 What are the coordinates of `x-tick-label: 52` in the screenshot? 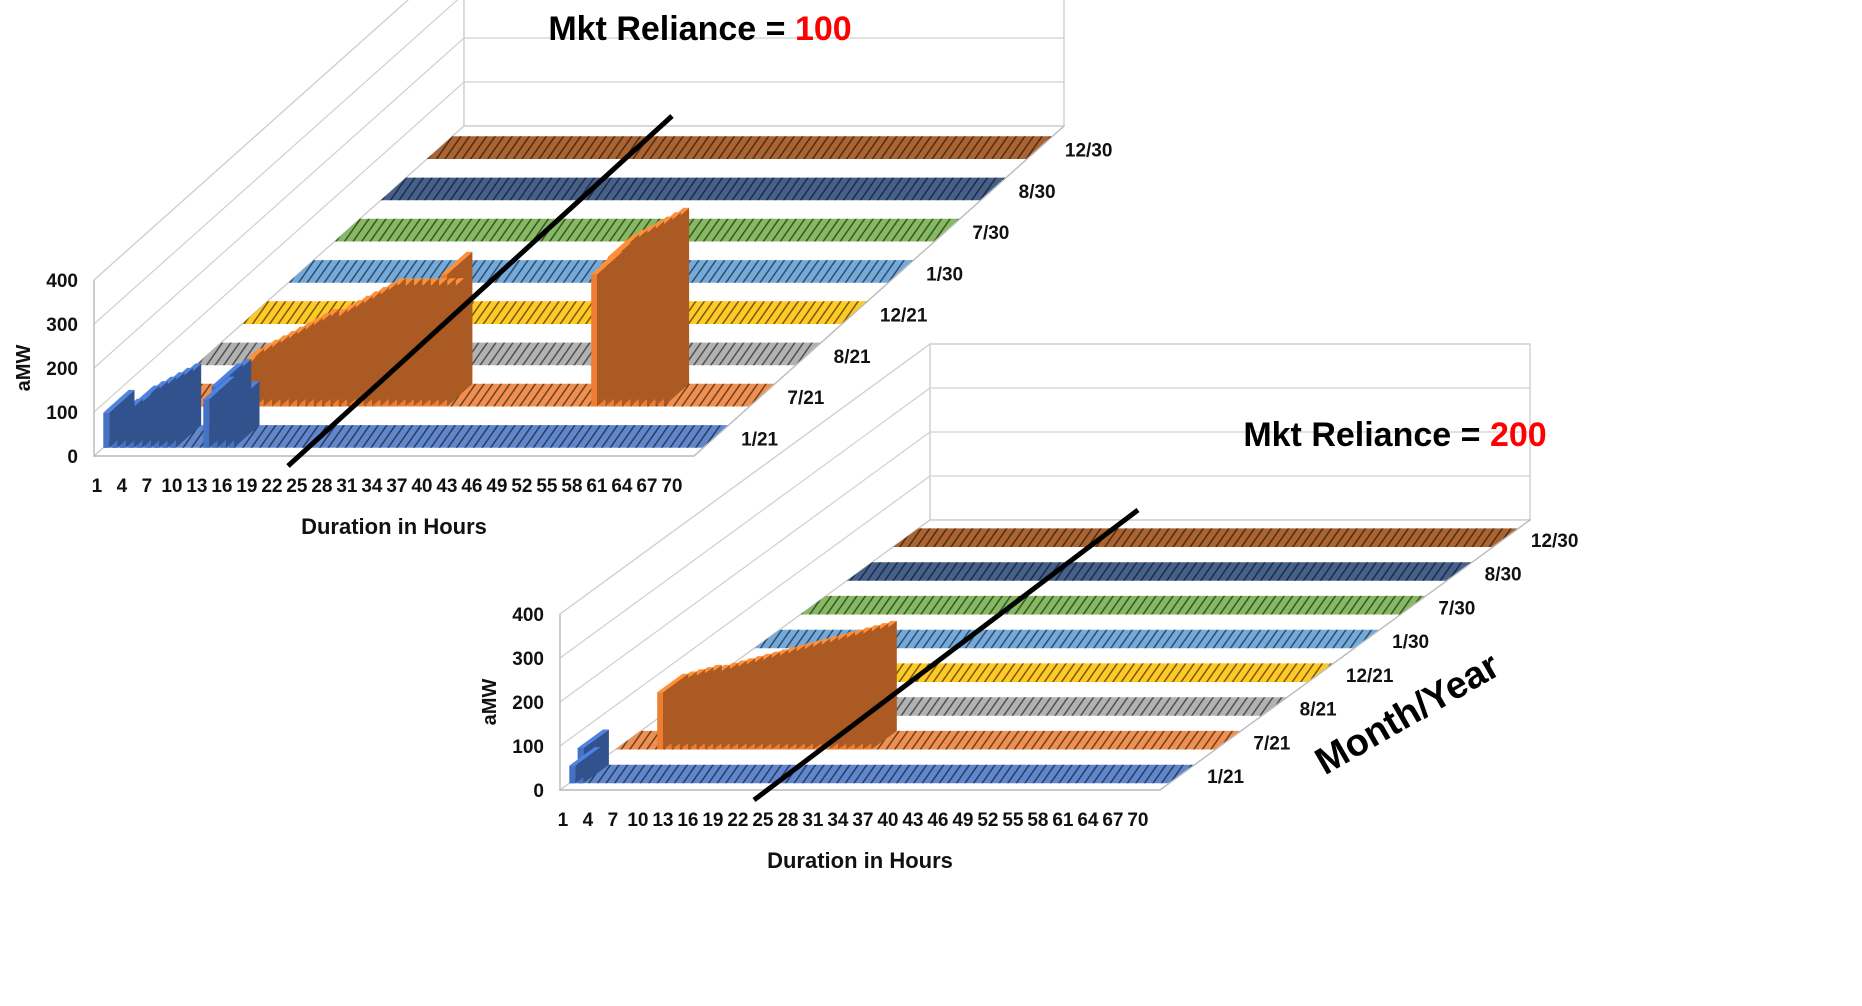 It's located at (987, 820).